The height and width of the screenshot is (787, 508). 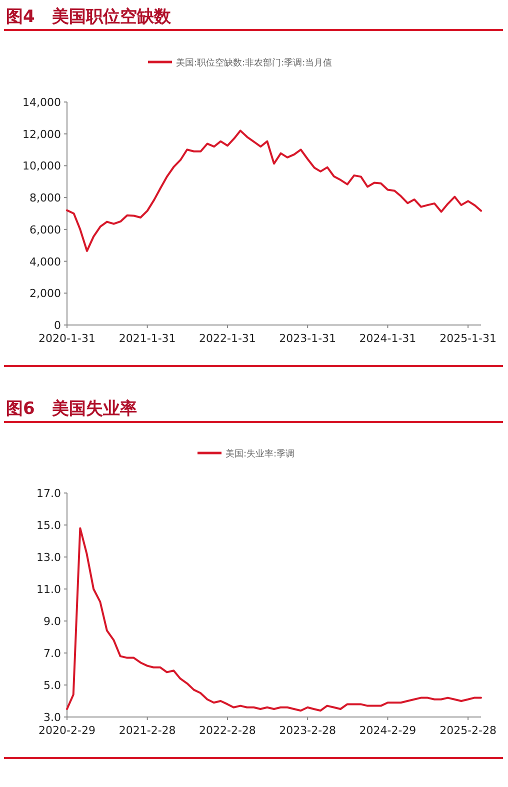 What do you see at coordinates (227, 338) in the screenshot?
I see `x-tick-label: 2022-1-31` at bounding box center [227, 338].